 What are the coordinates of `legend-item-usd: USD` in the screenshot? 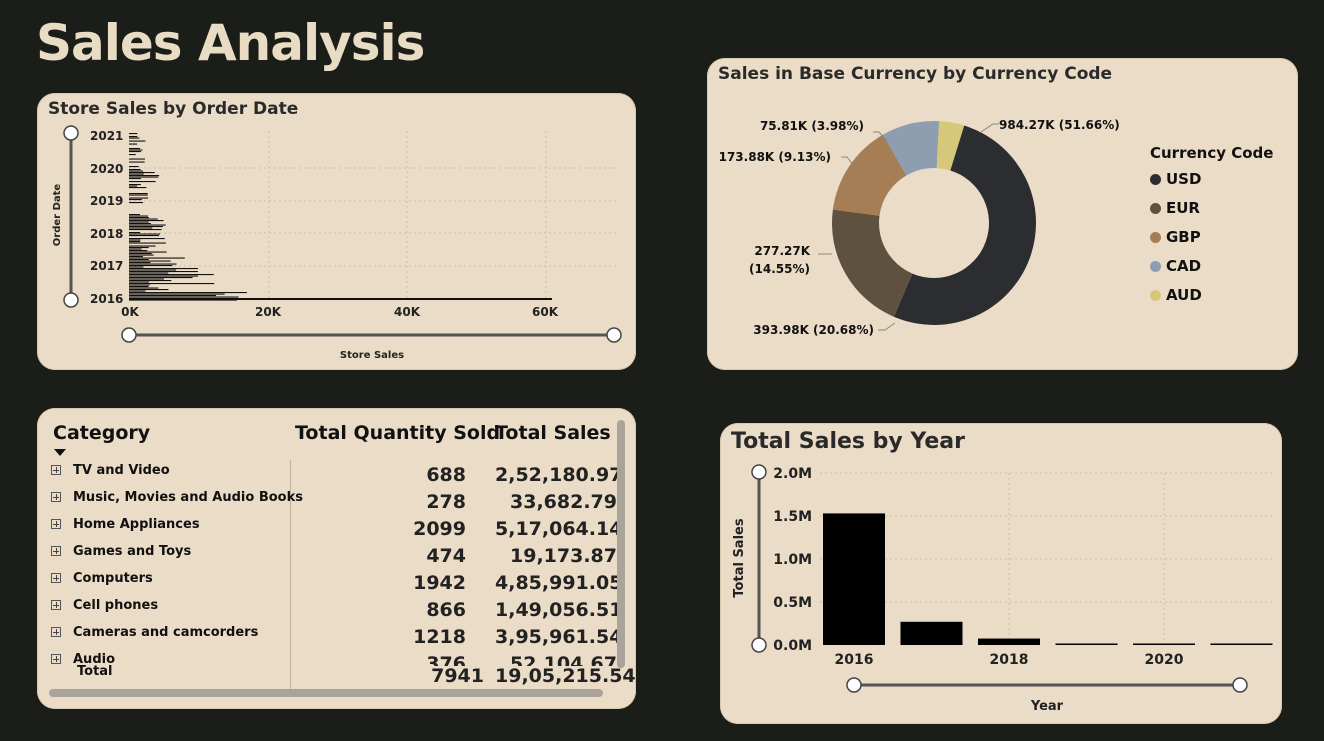 It's located at (1175, 179).